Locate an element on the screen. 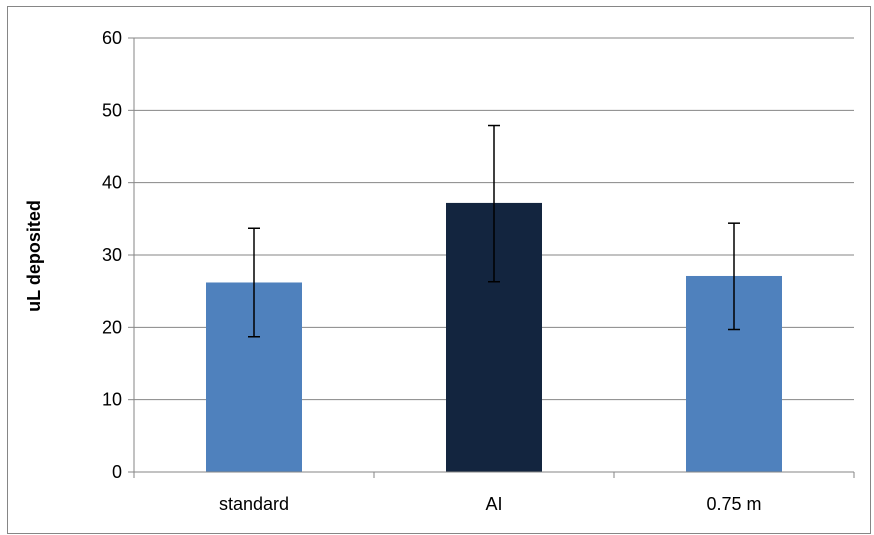  x-tick-labels: standard AI 0.75 m is located at coordinates (490, 504).